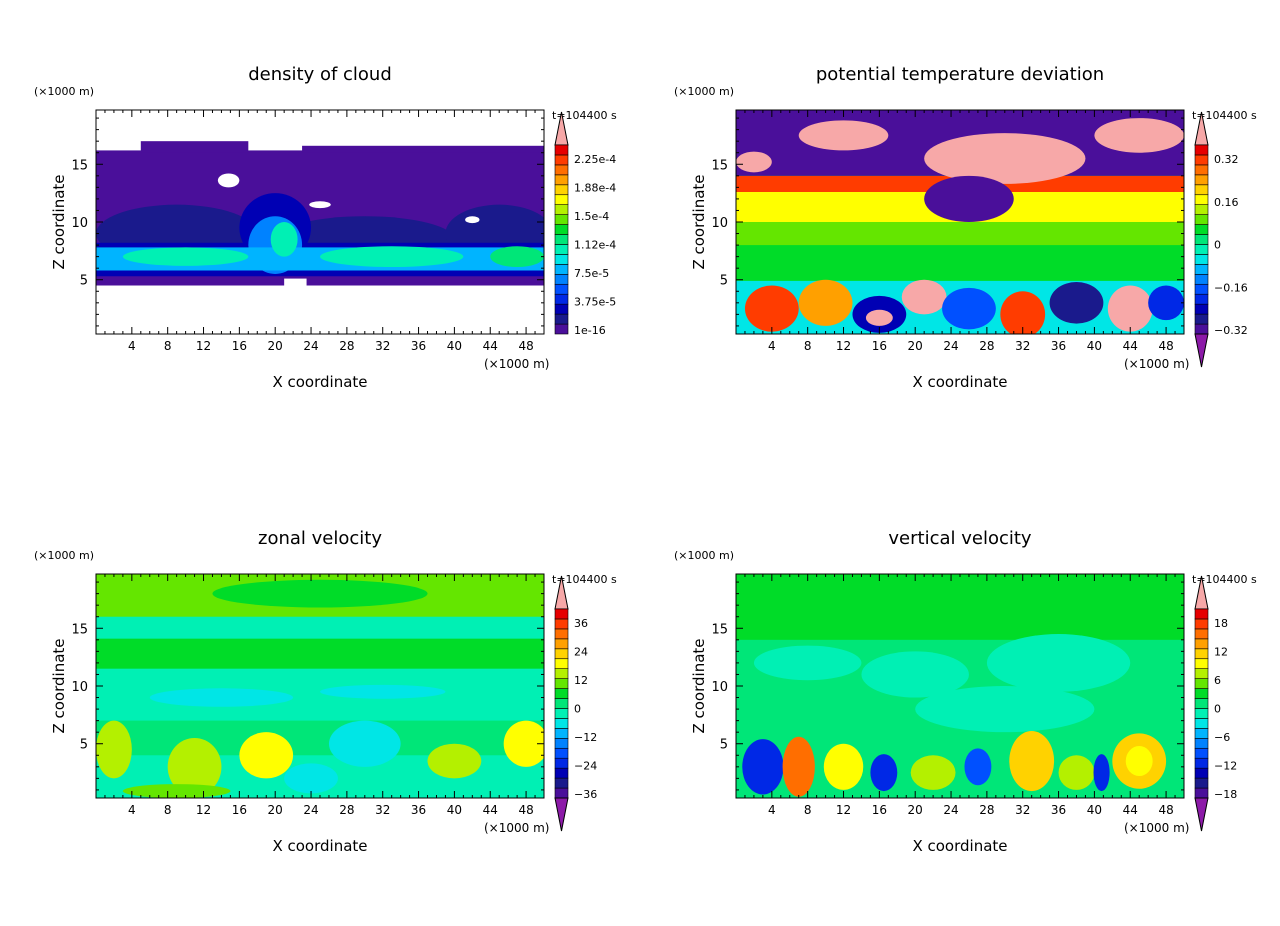  Describe the element at coordinates (320, 538) in the screenshot. I see `chart-title: zonal velocity` at that location.